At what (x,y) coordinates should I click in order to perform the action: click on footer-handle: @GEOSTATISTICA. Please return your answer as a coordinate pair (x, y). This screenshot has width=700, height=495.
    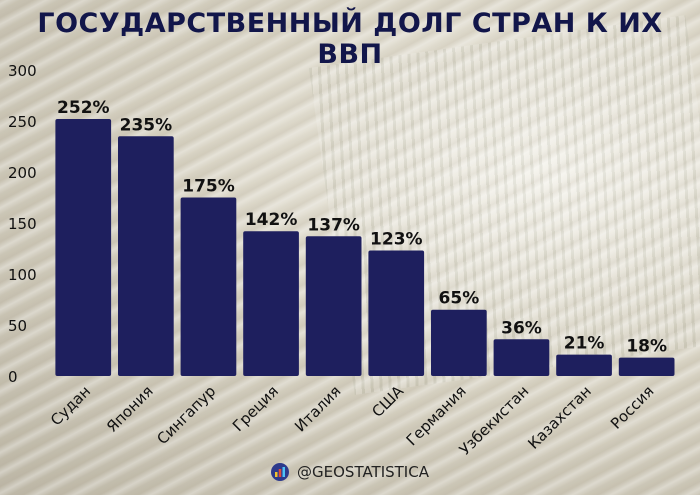
    Looking at the image, I should click on (363, 472).